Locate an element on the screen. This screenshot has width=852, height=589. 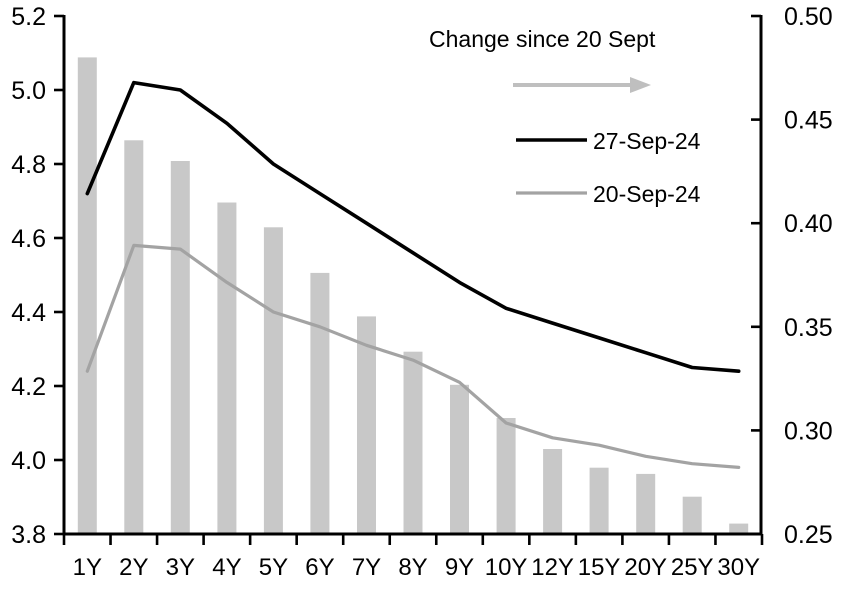
left-axis-tick-label: 5.2 is located at coordinates (28, 17).